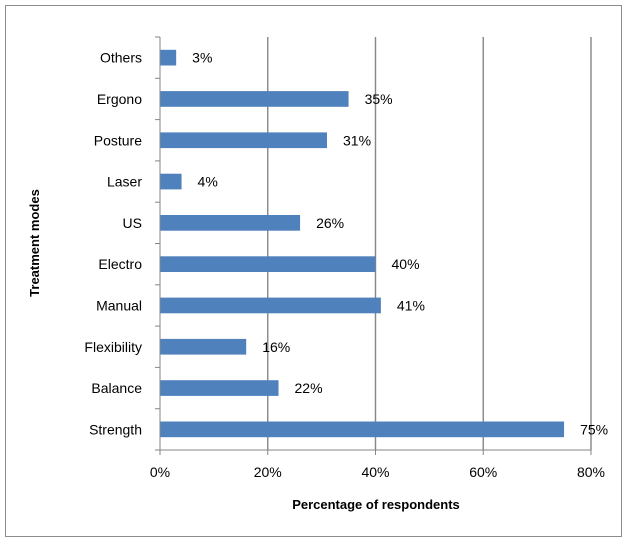 The width and height of the screenshot is (629, 544). What do you see at coordinates (268, 472) in the screenshot?
I see `x-tick-label: 20%` at bounding box center [268, 472].